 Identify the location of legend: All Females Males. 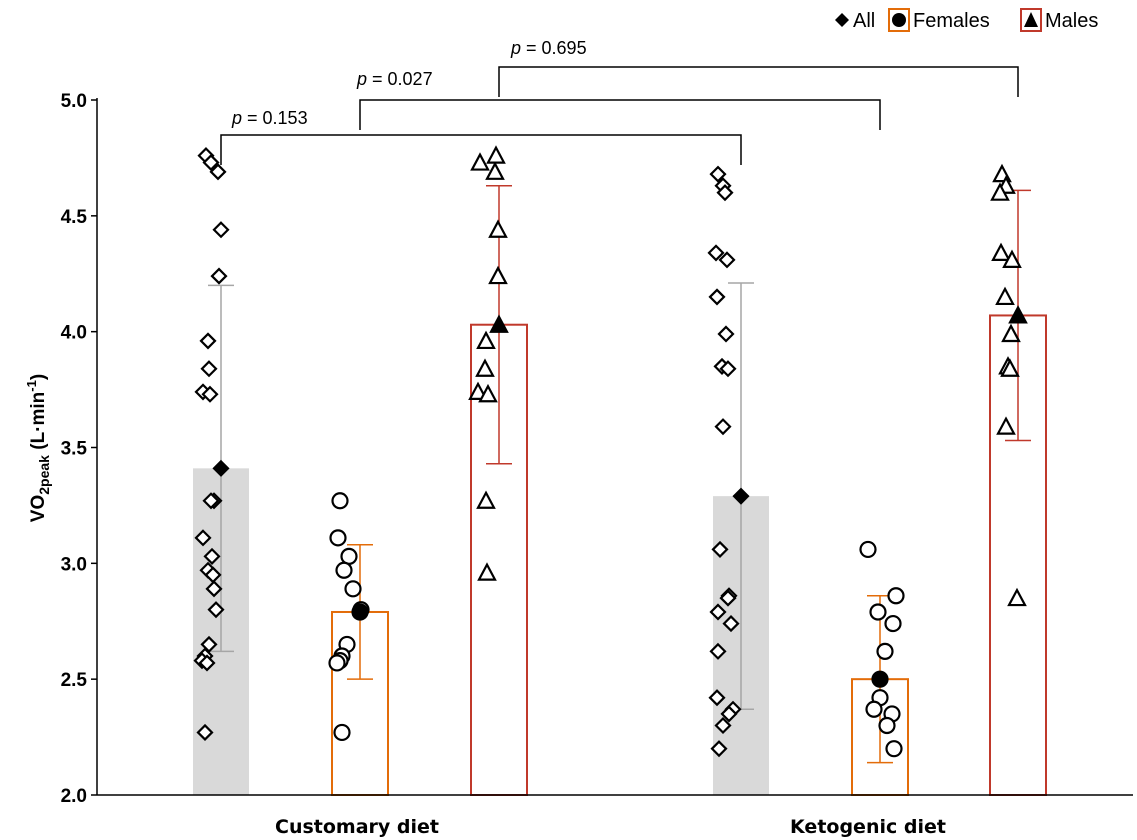
(966, 20).